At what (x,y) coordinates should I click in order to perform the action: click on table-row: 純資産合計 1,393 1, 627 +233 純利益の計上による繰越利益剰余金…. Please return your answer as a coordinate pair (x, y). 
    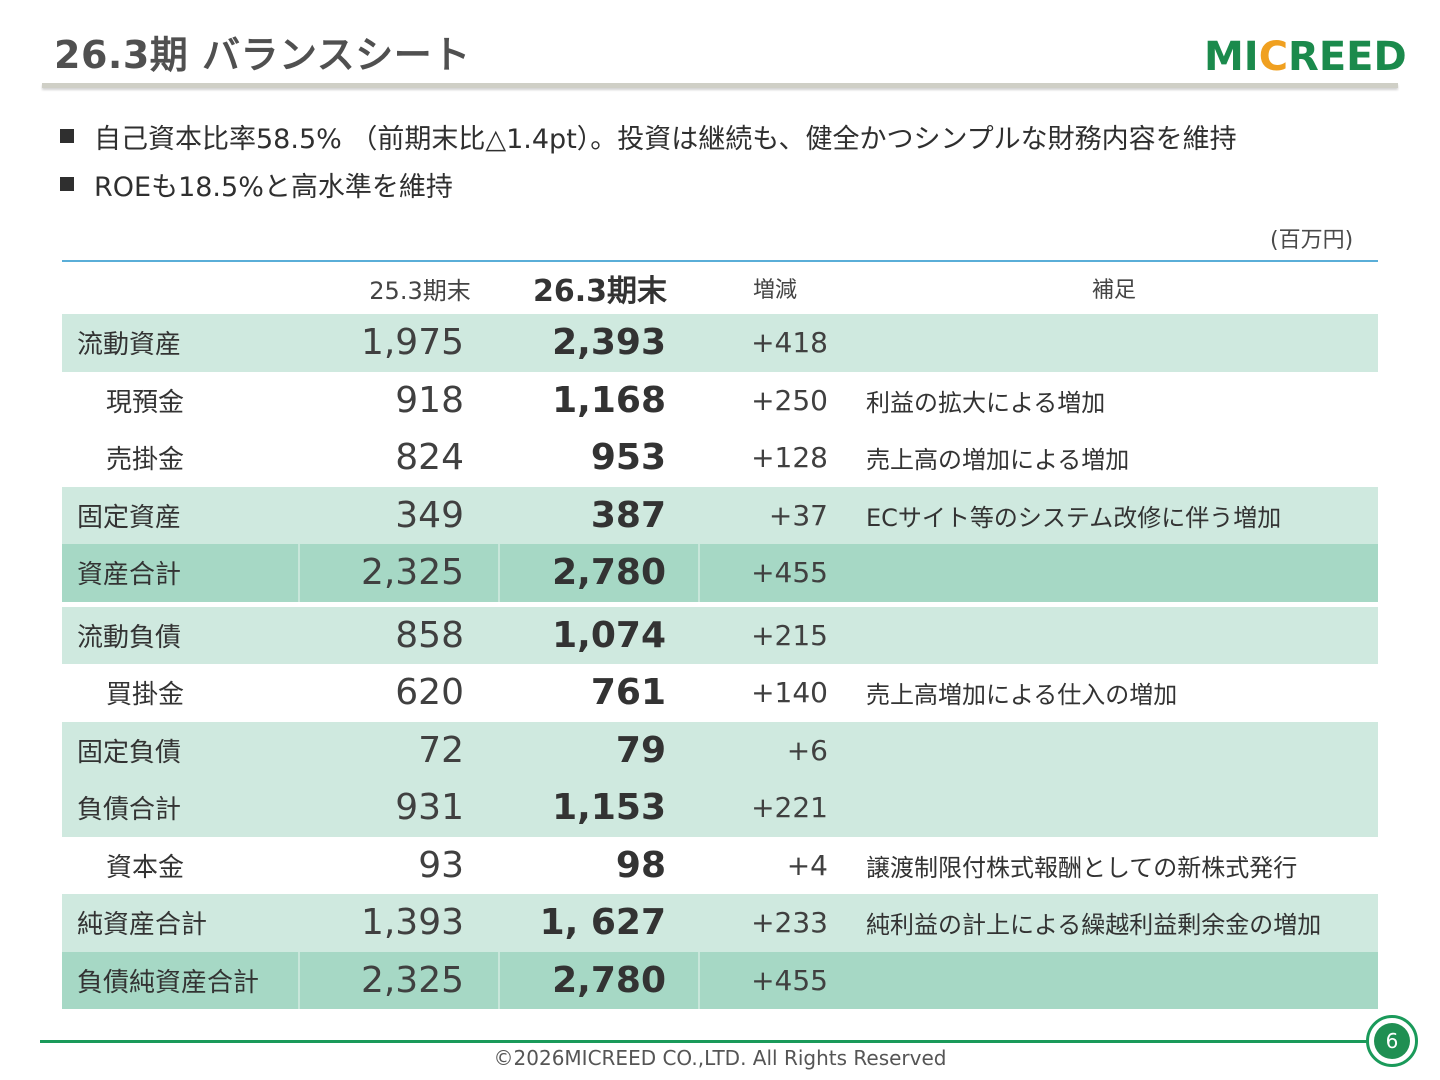
    Looking at the image, I should click on (720, 923).